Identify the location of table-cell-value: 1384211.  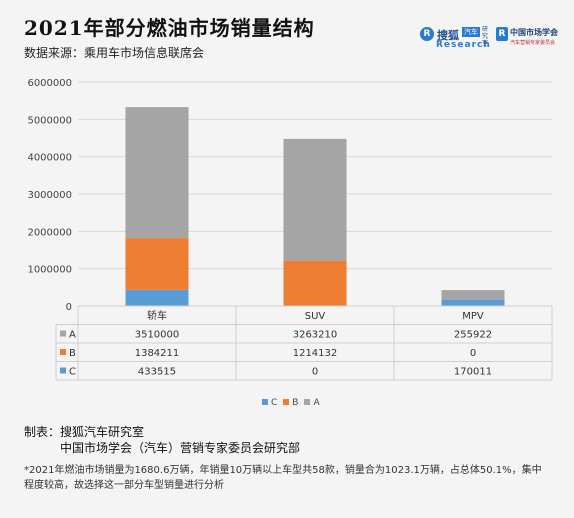
(157, 353).